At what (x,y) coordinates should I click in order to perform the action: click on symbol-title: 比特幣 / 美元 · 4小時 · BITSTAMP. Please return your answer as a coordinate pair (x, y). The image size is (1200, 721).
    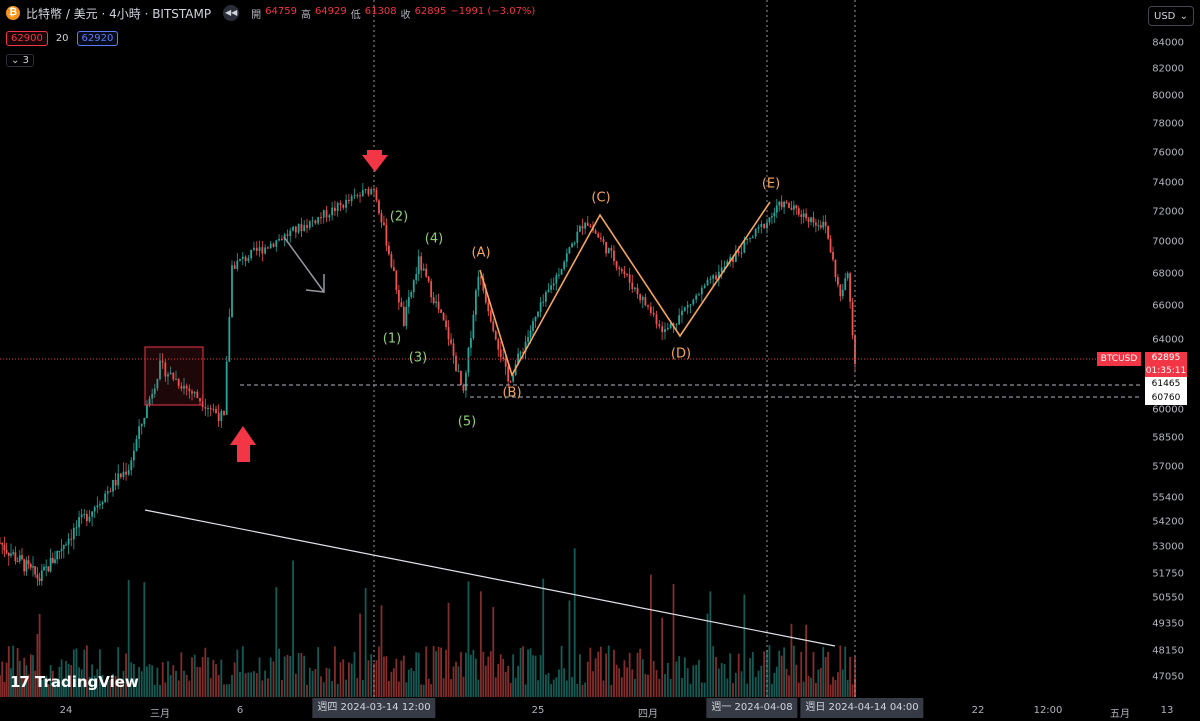
    Looking at the image, I should click on (119, 13).